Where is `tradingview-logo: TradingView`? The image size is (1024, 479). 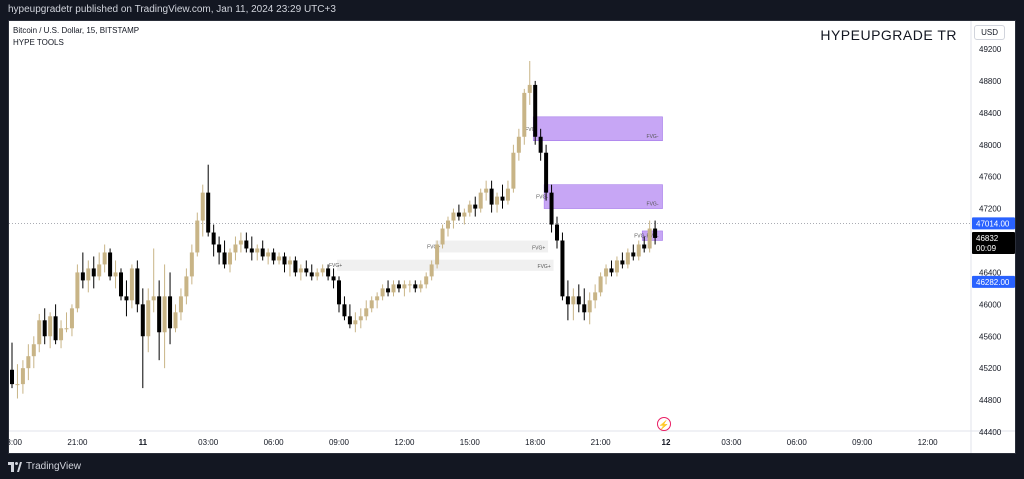
tradingview-logo: TradingView is located at coordinates (44, 467).